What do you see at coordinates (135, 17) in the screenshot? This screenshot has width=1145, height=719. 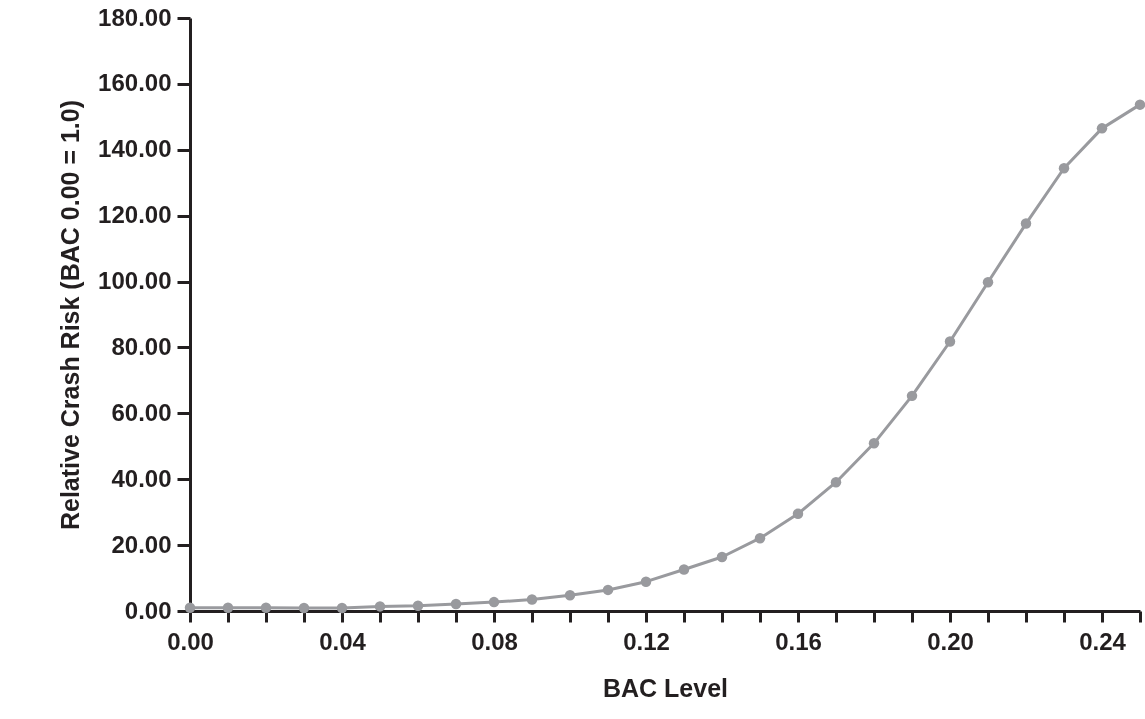 I see `y-tick-label: 180.00` at bounding box center [135, 17].